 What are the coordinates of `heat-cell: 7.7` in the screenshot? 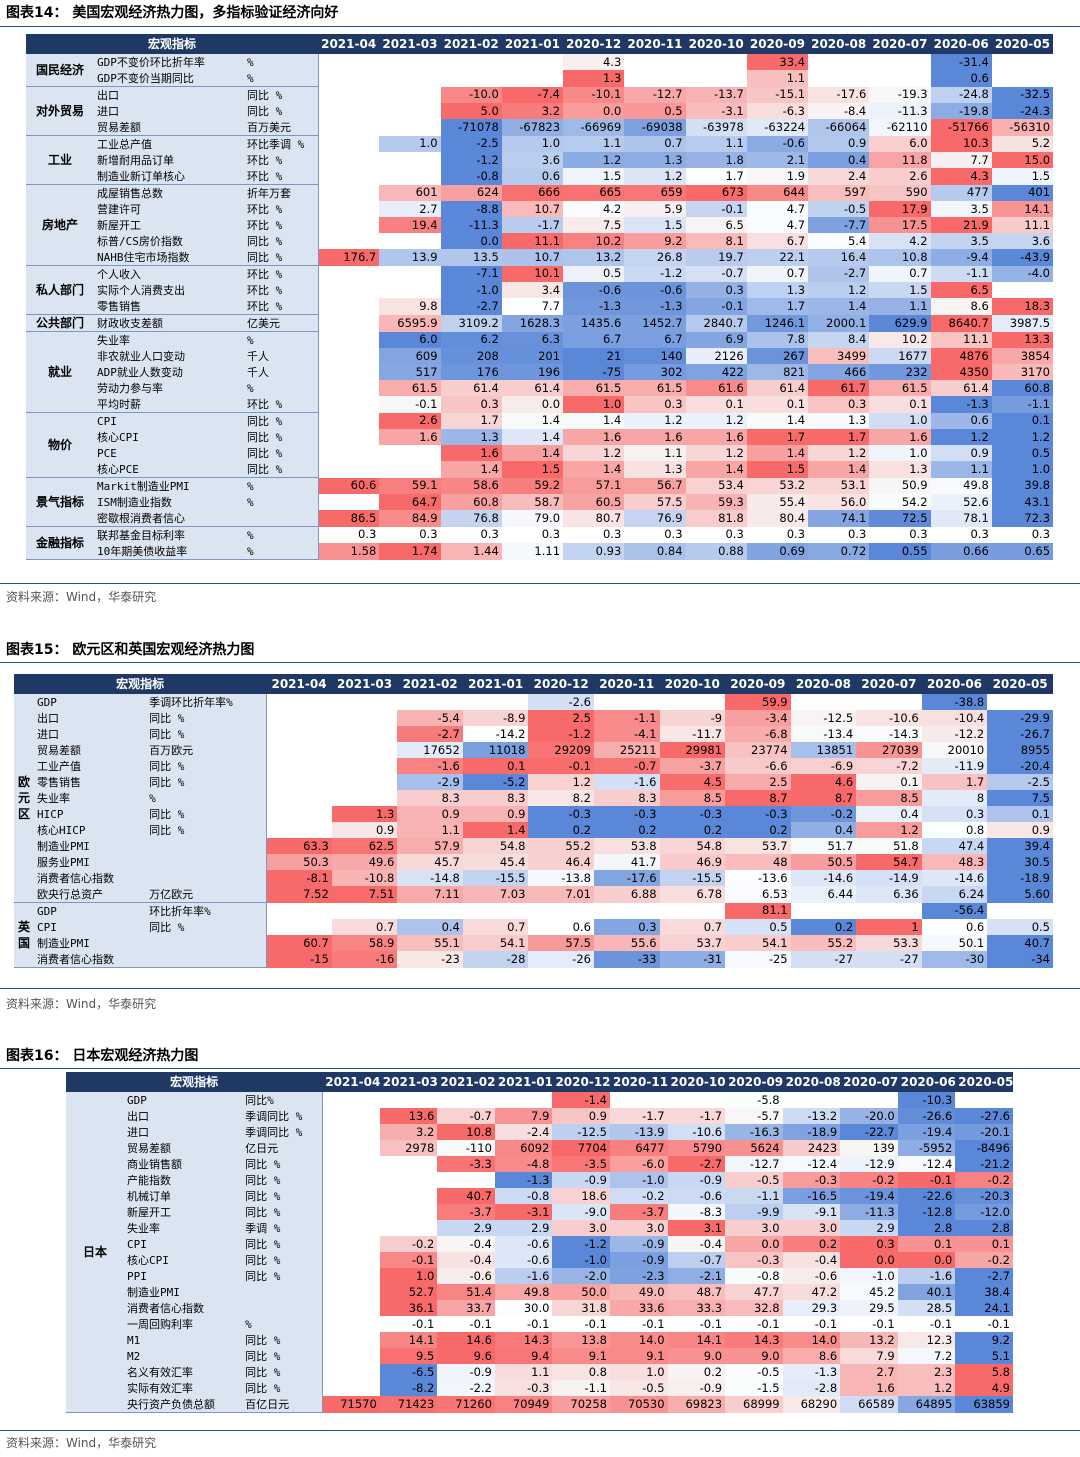 It's located at (532, 306).